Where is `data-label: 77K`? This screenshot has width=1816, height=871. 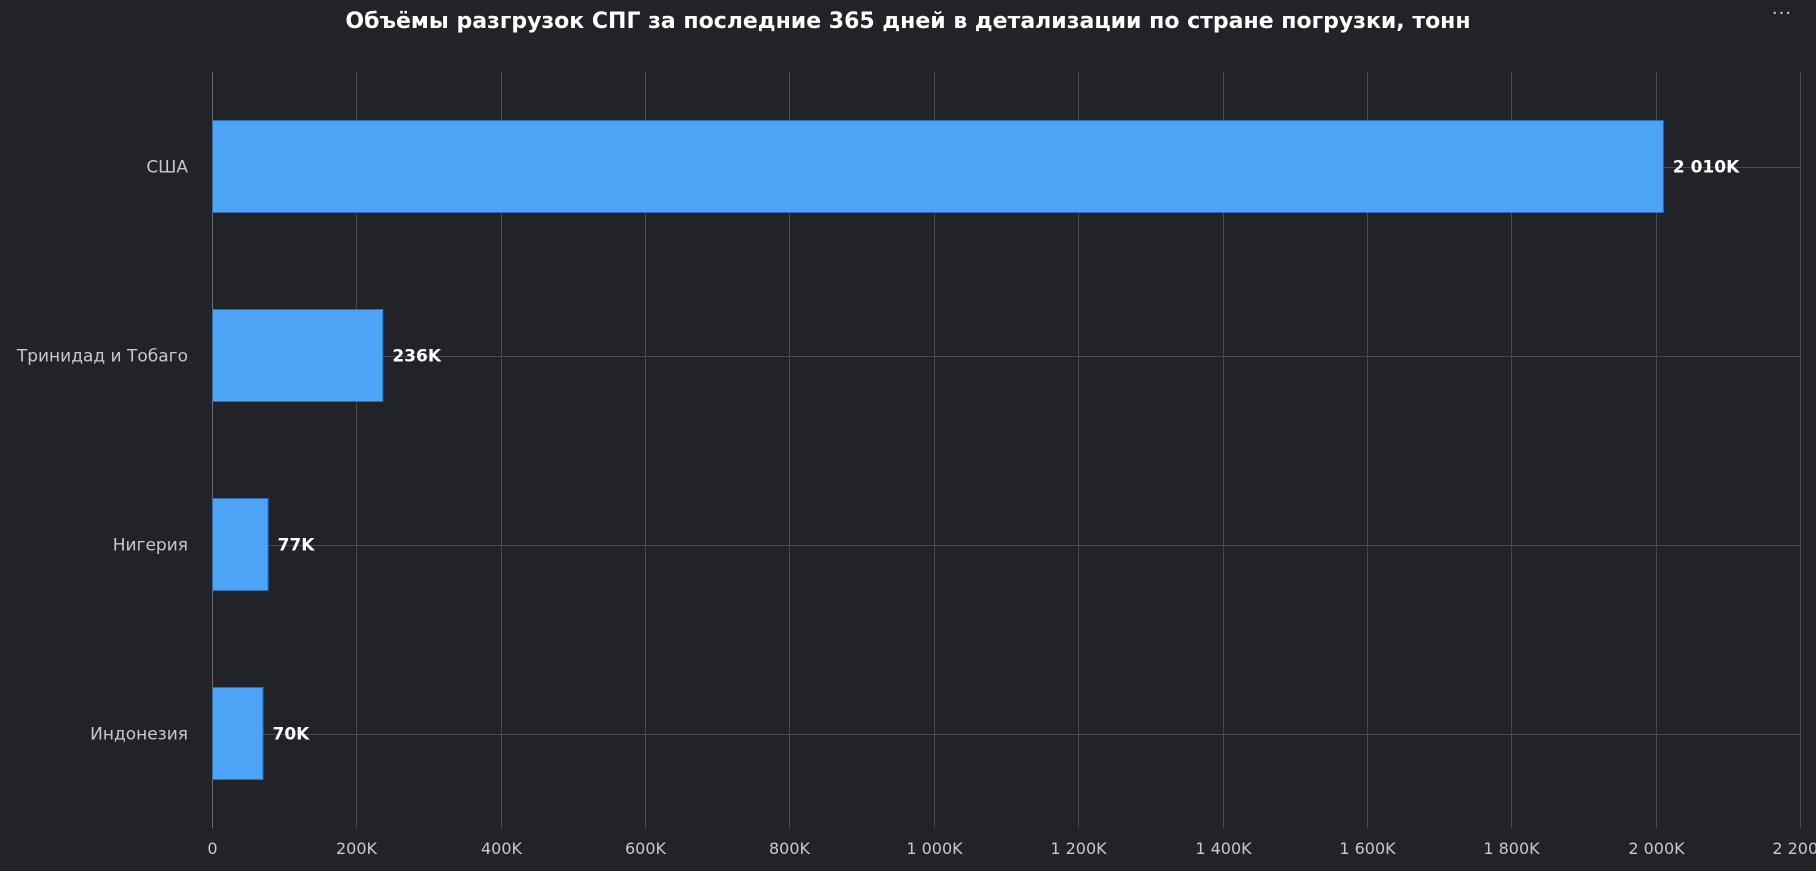
data-label: 77K is located at coordinates (297, 546).